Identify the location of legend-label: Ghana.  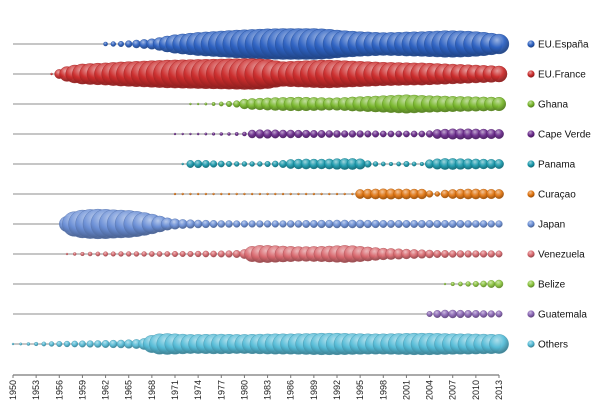
(553, 105).